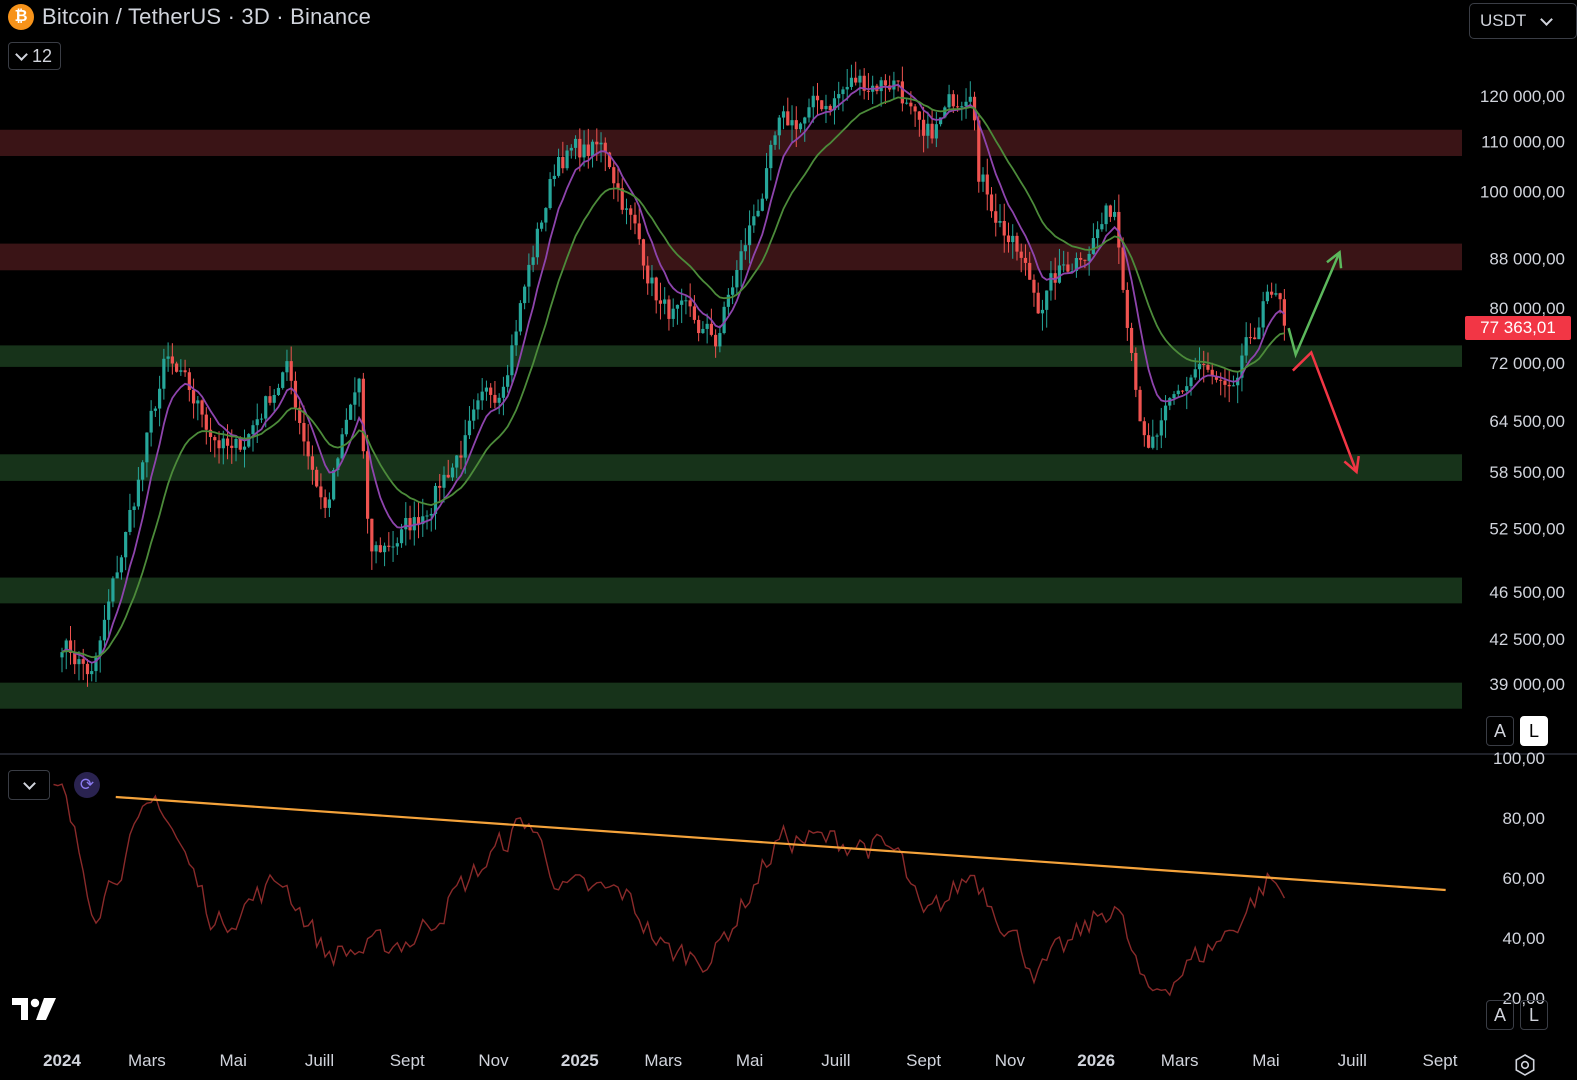  What do you see at coordinates (87, 785) in the screenshot?
I see `refresh-icon: ⟳` at bounding box center [87, 785].